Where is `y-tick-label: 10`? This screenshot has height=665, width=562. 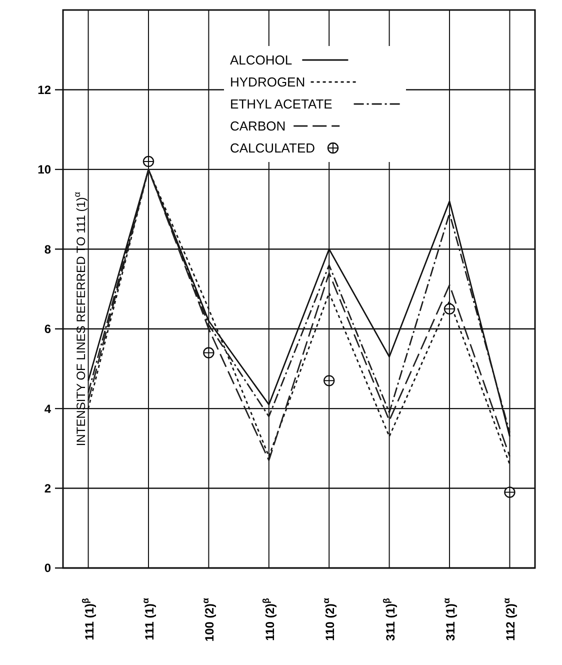
y-tick-label: 10 is located at coordinates (45, 169).